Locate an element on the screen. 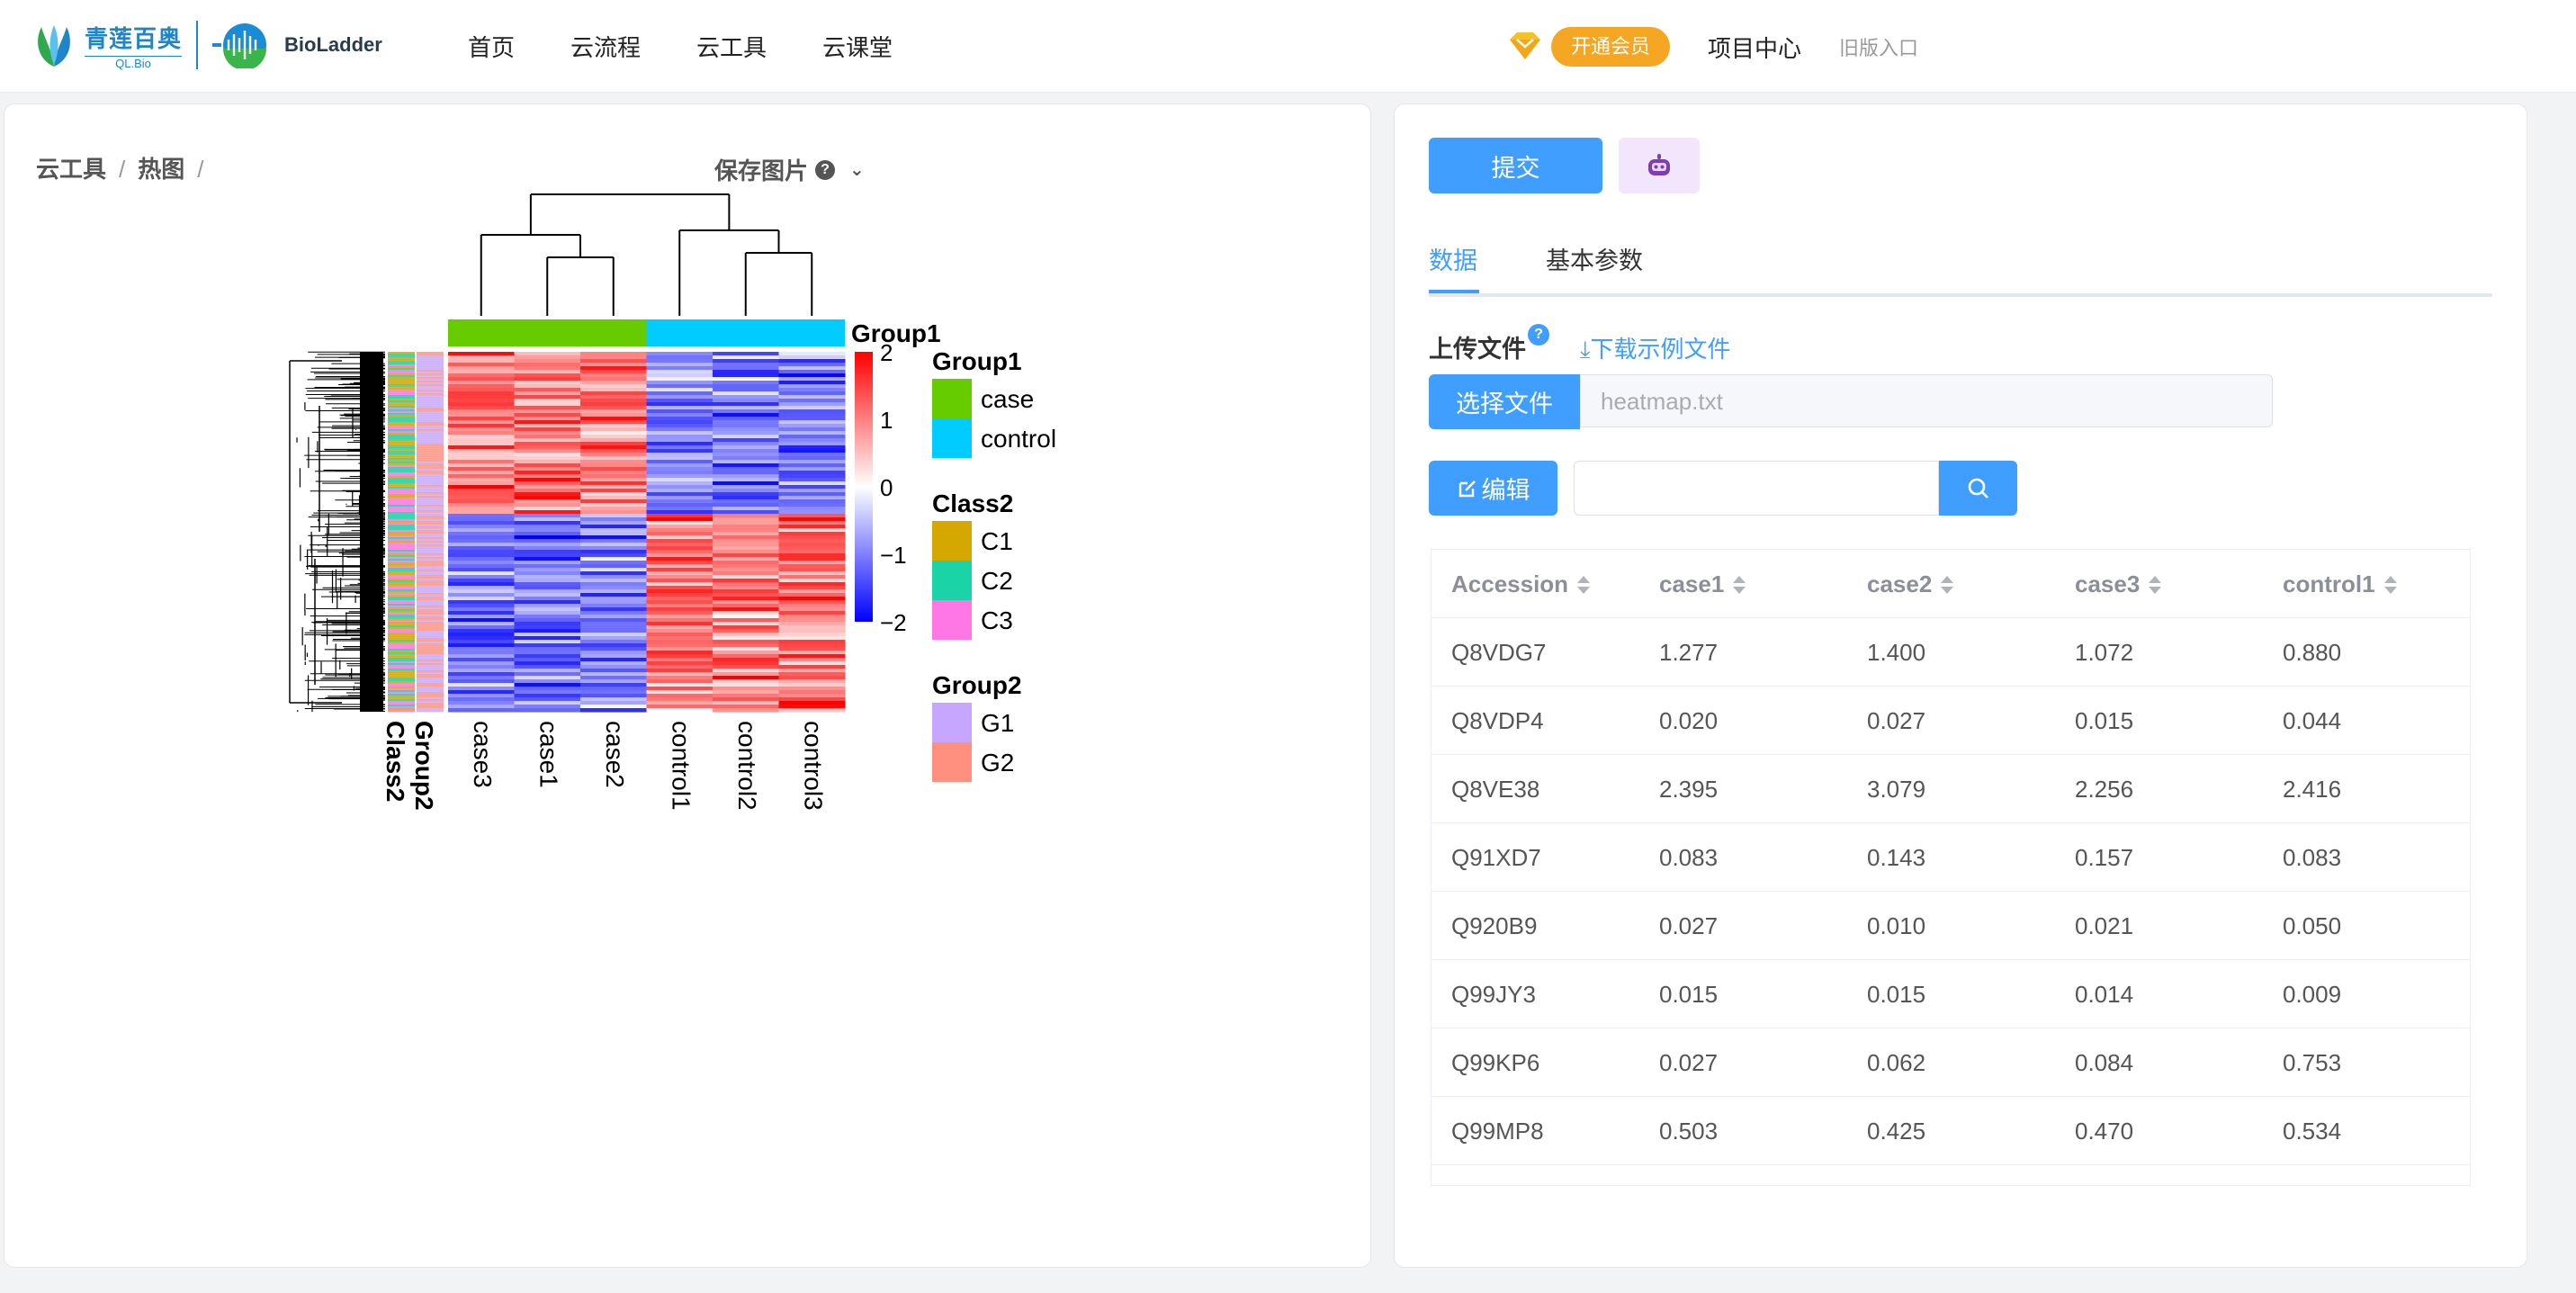  search-button is located at coordinates (1978, 488).